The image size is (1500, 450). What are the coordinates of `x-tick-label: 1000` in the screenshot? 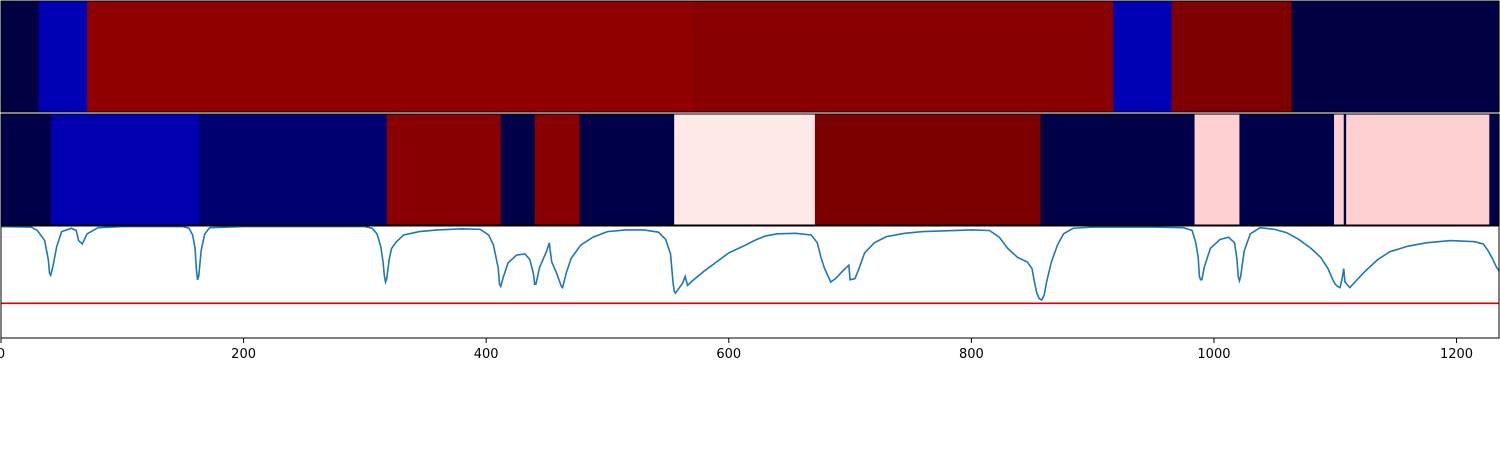 It's located at (1213, 354).